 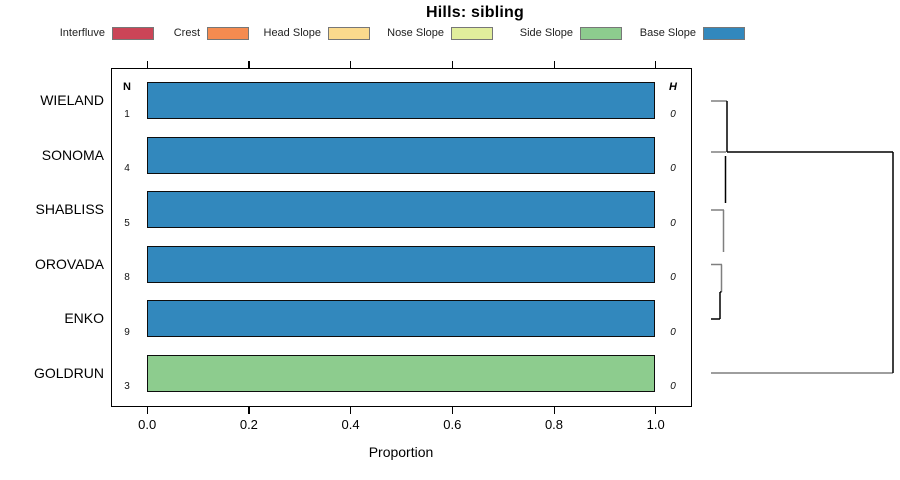 I want to click on x-tick-label: 0.2, so click(x=248, y=424).